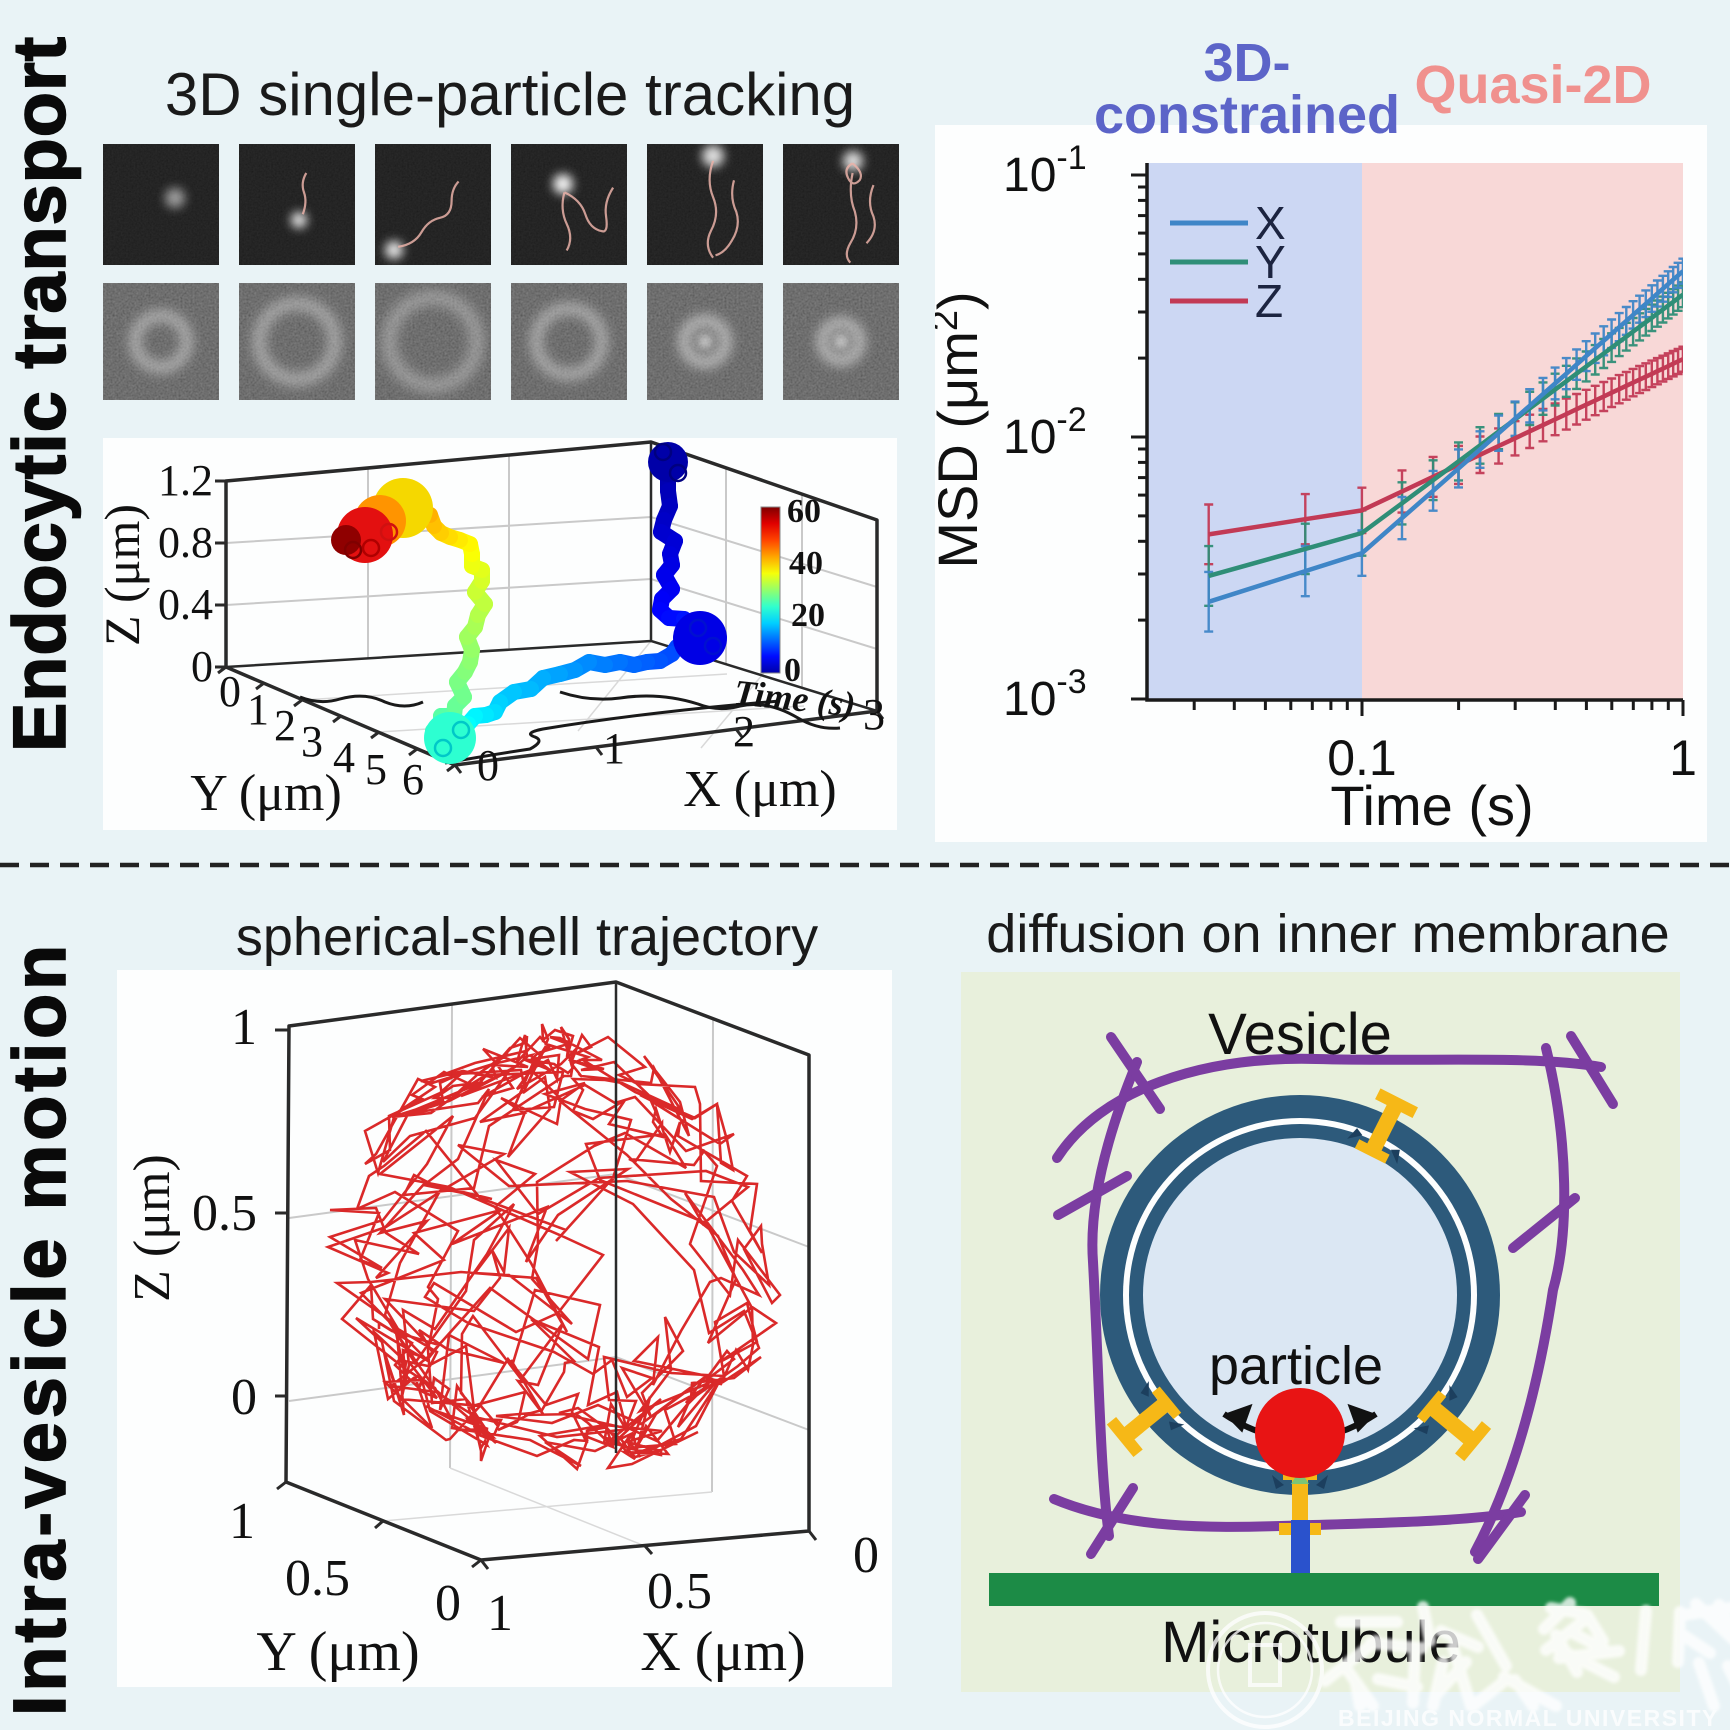 Image resolution: width=1730 pixels, height=1730 pixels. I want to click on svg-text: 6, so click(413, 779).